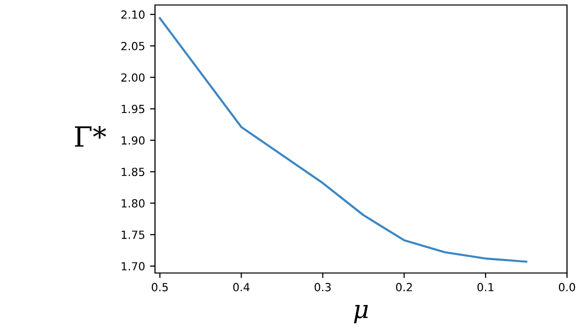 The width and height of the screenshot is (581, 328). What do you see at coordinates (404, 287) in the screenshot?
I see `x-tick-label: 0.2` at bounding box center [404, 287].